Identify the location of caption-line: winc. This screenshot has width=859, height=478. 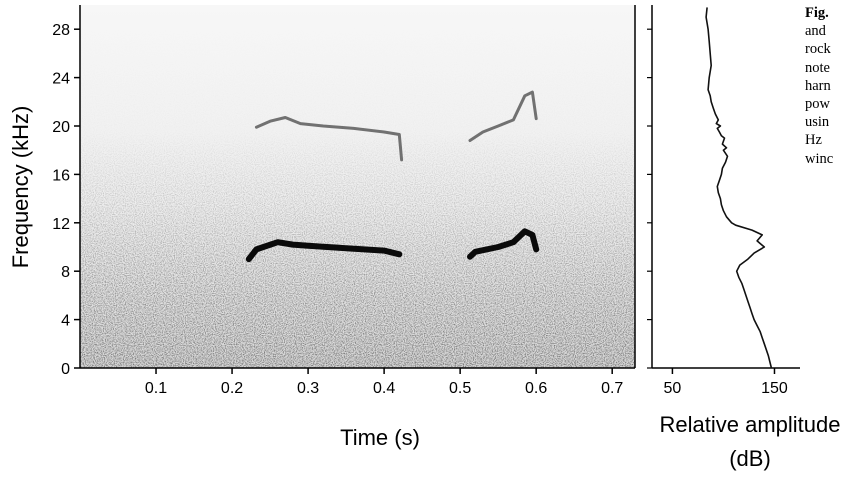
(819, 158).